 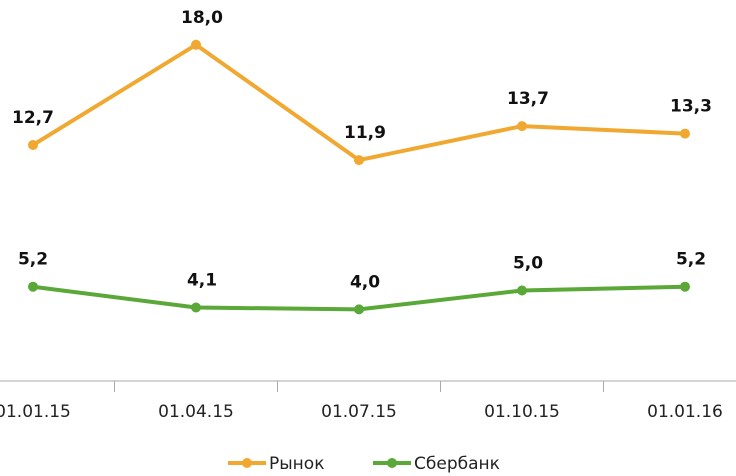 What do you see at coordinates (202, 281) in the screenshot?
I see `value-label: 4,1` at bounding box center [202, 281].